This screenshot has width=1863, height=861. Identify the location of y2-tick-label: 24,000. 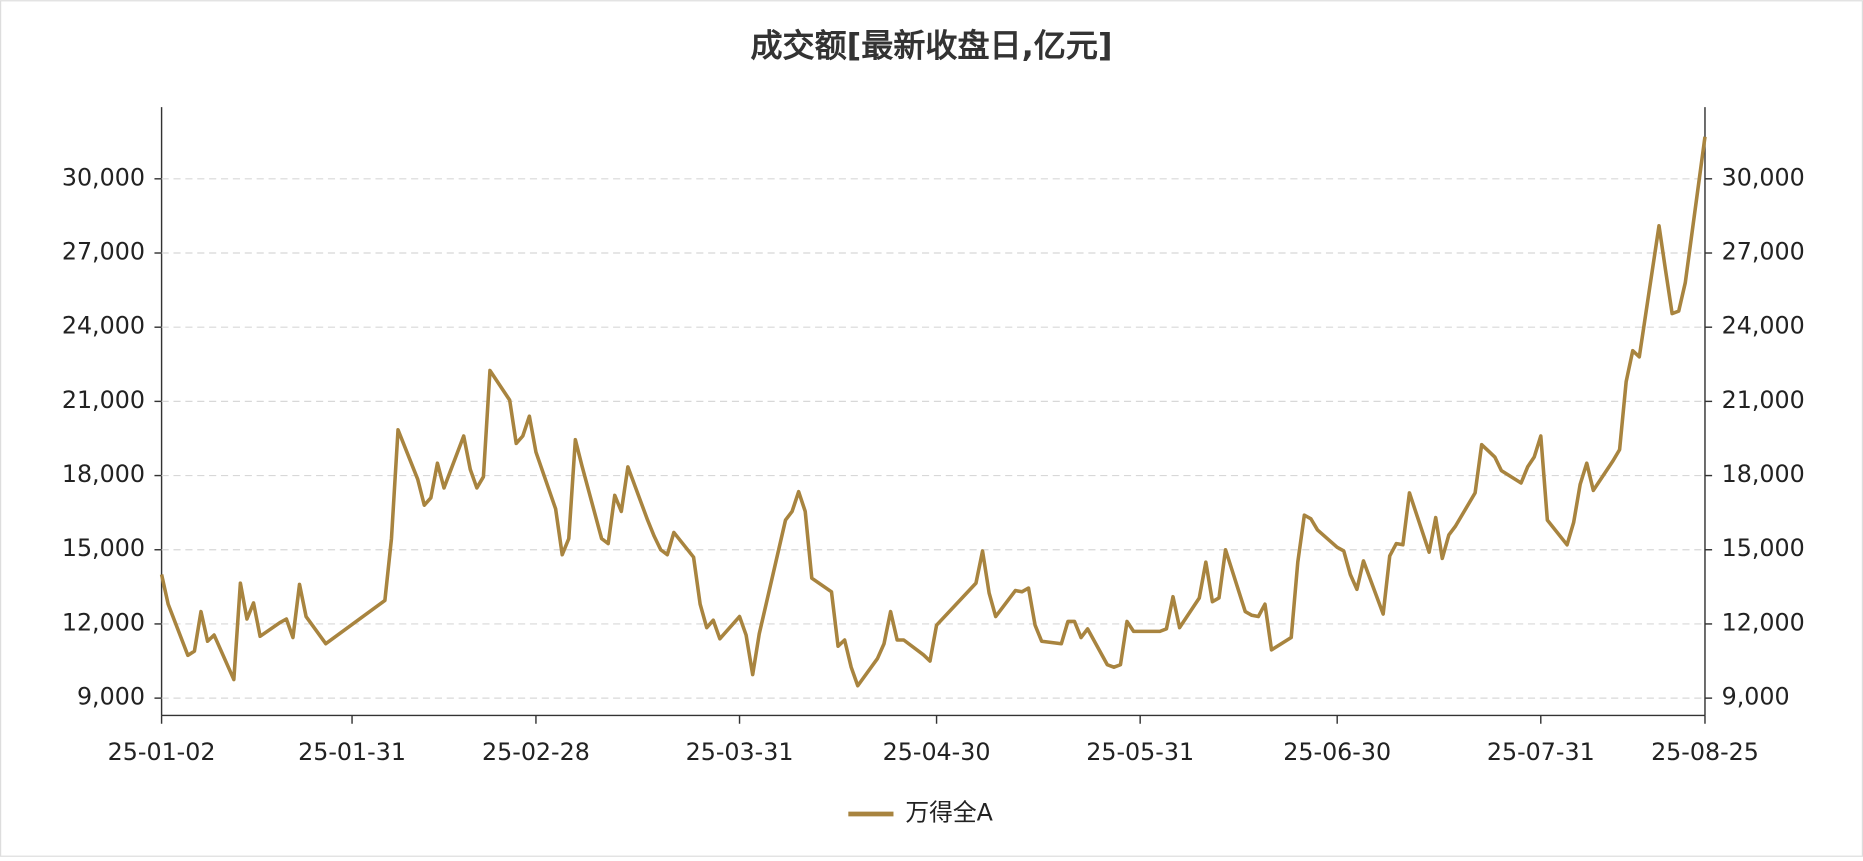
(1763, 326).